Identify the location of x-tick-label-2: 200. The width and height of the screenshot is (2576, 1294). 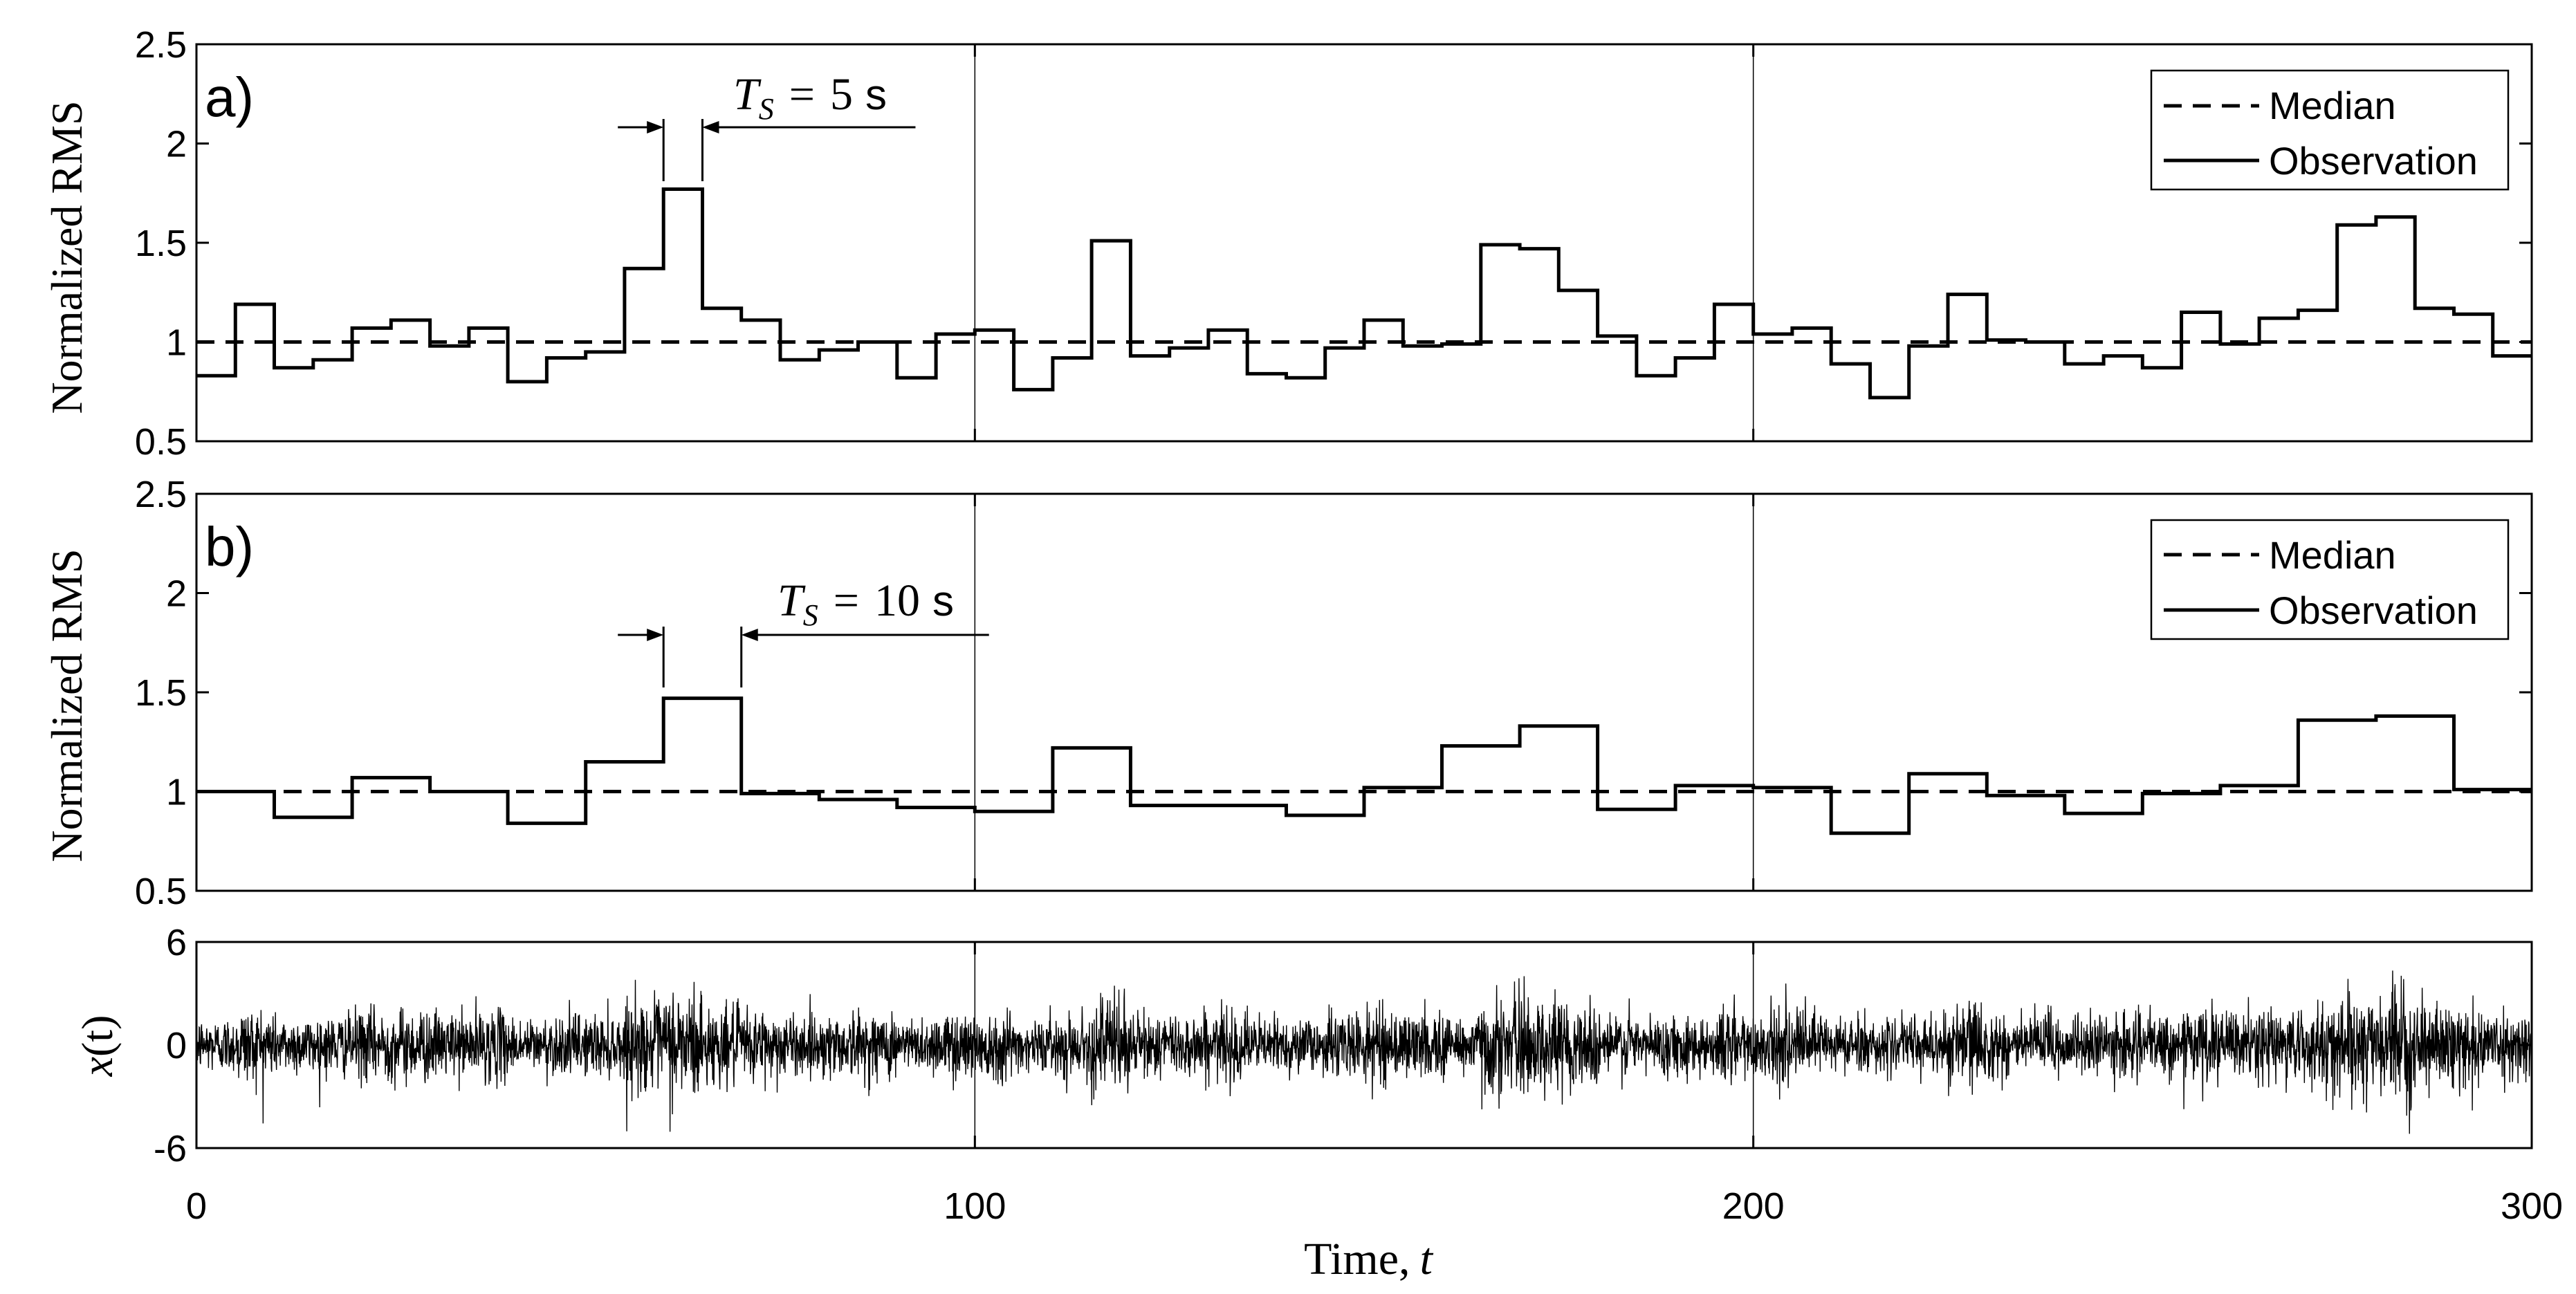
(1753, 1206).